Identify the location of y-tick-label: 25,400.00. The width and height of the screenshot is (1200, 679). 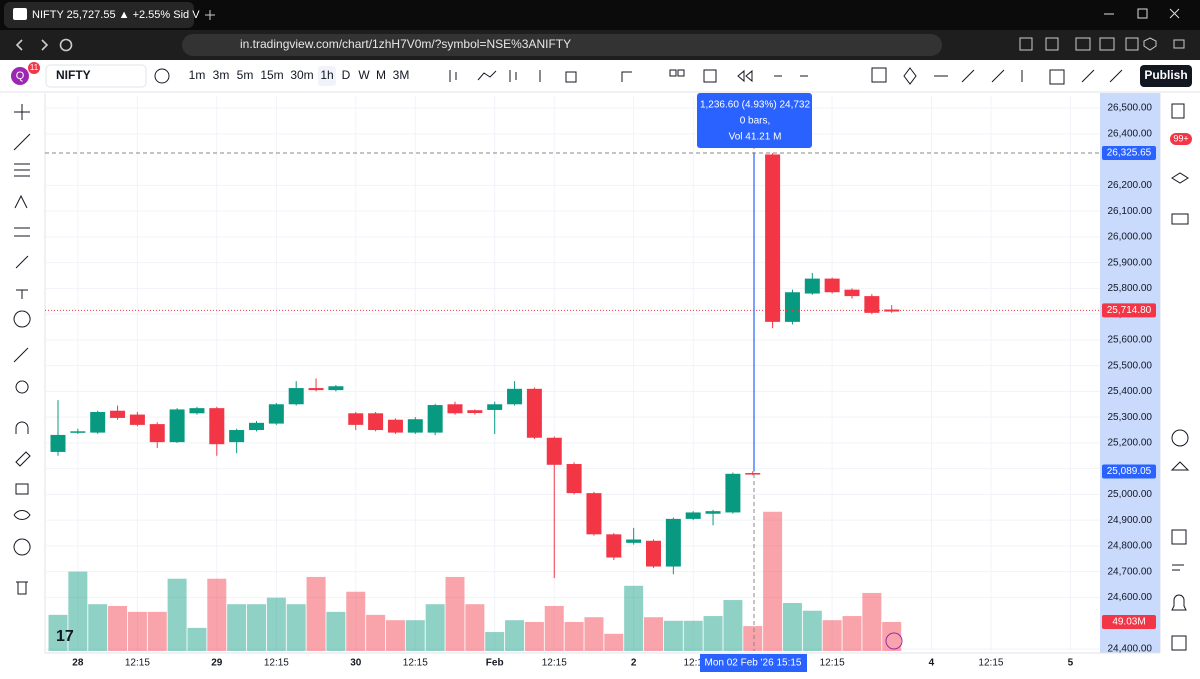
(1130, 391).